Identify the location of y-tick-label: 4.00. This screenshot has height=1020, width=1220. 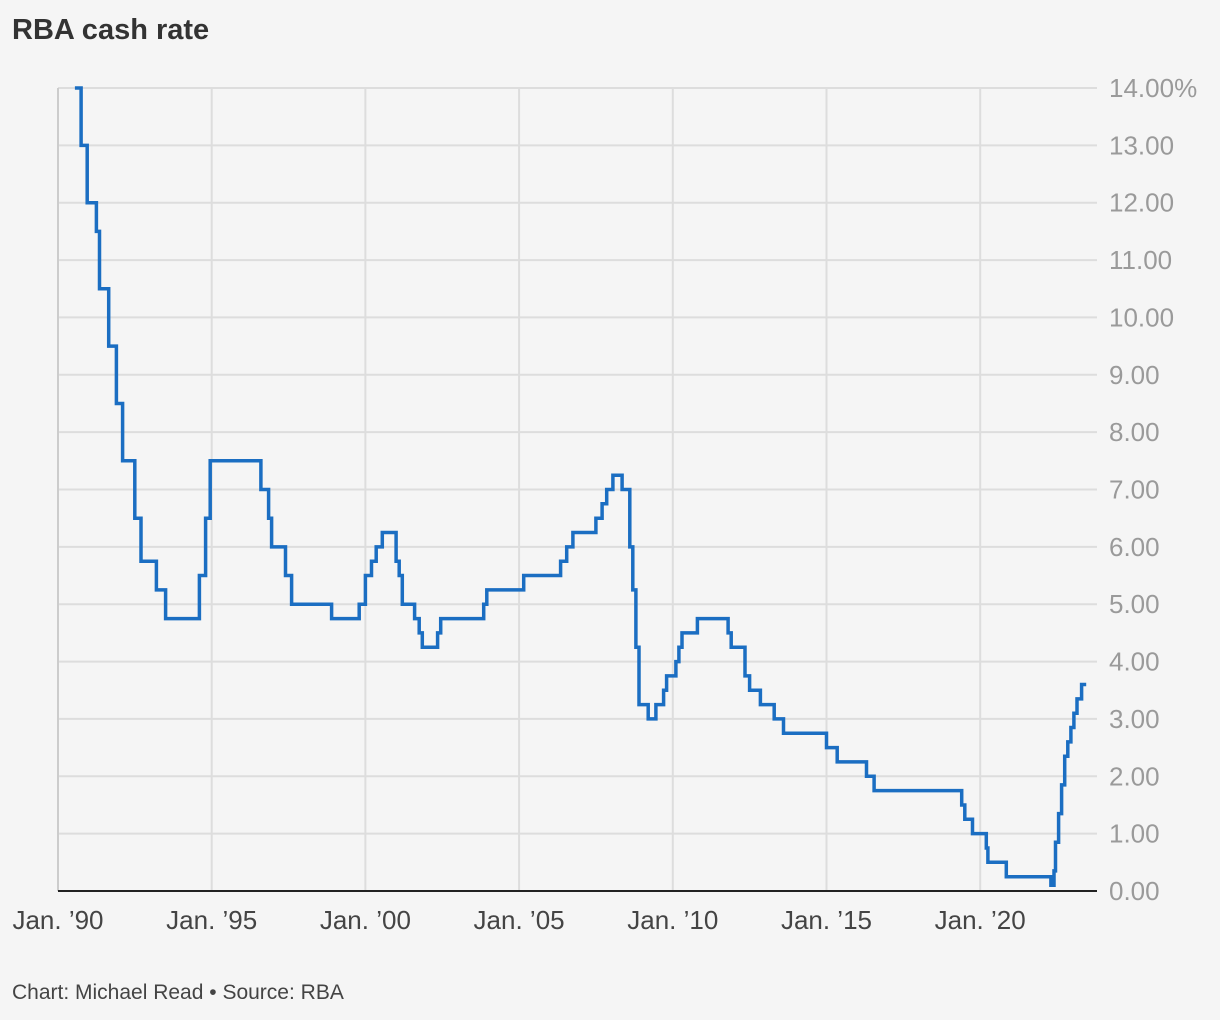
(1134, 662).